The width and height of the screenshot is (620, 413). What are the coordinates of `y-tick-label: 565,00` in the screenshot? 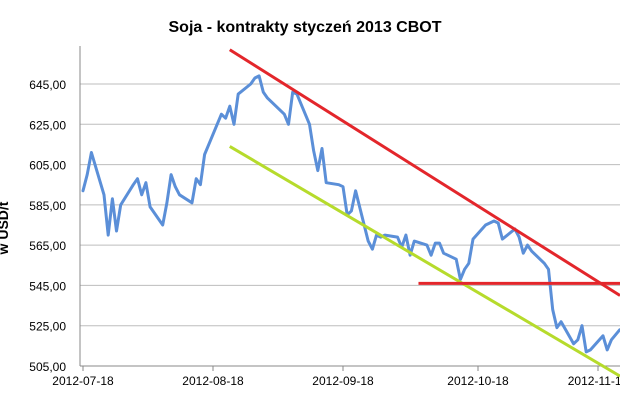 It's located at (47, 246).